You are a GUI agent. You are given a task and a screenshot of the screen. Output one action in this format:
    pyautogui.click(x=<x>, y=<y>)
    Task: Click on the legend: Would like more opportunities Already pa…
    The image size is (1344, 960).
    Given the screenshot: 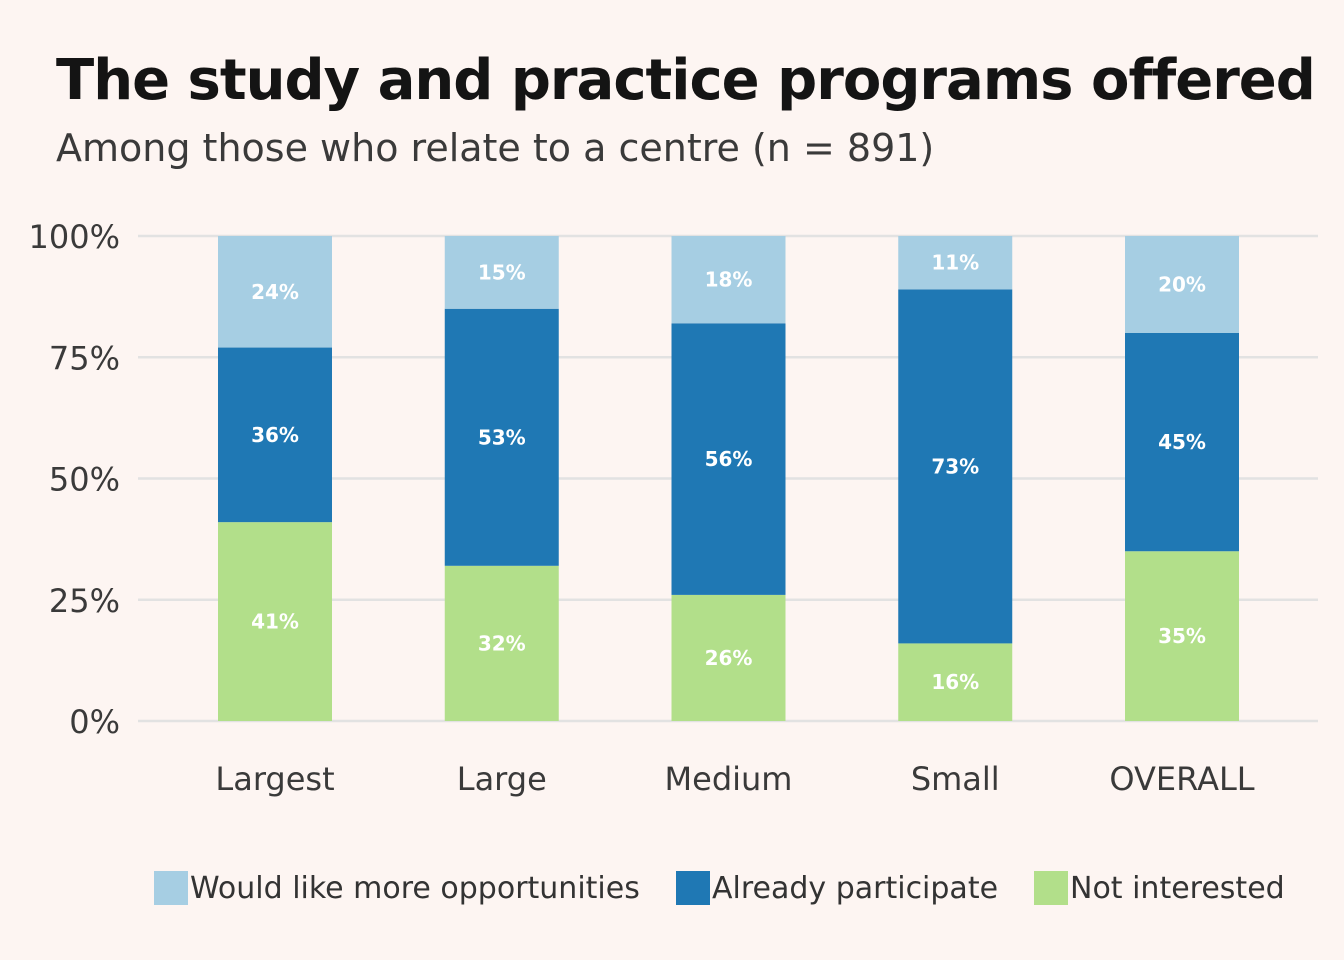 What is the action you would take?
    pyautogui.click(x=672, y=888)
    